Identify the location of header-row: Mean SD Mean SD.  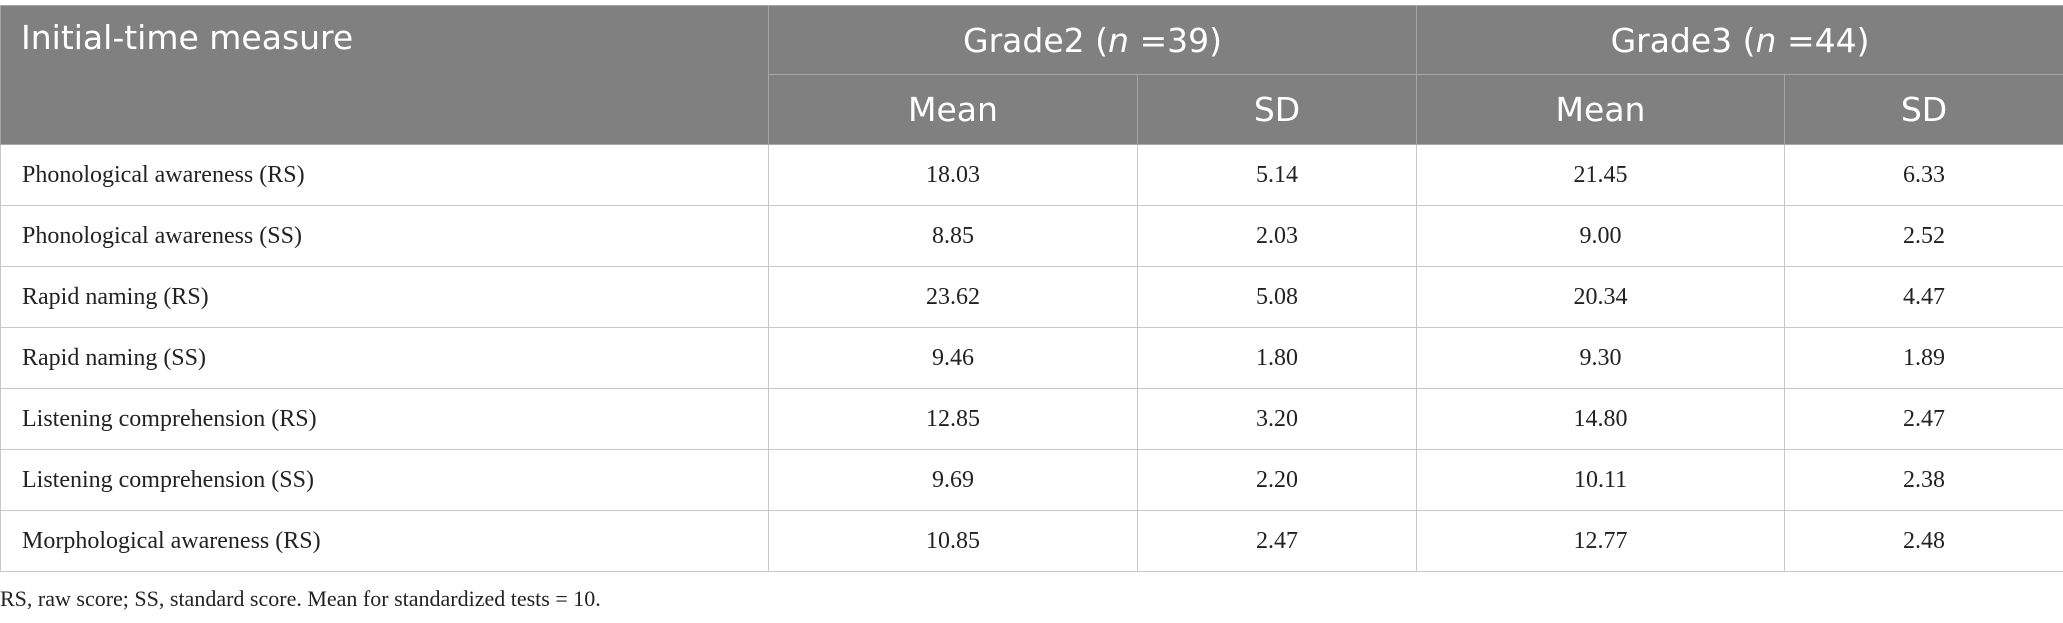
(1032, 109).